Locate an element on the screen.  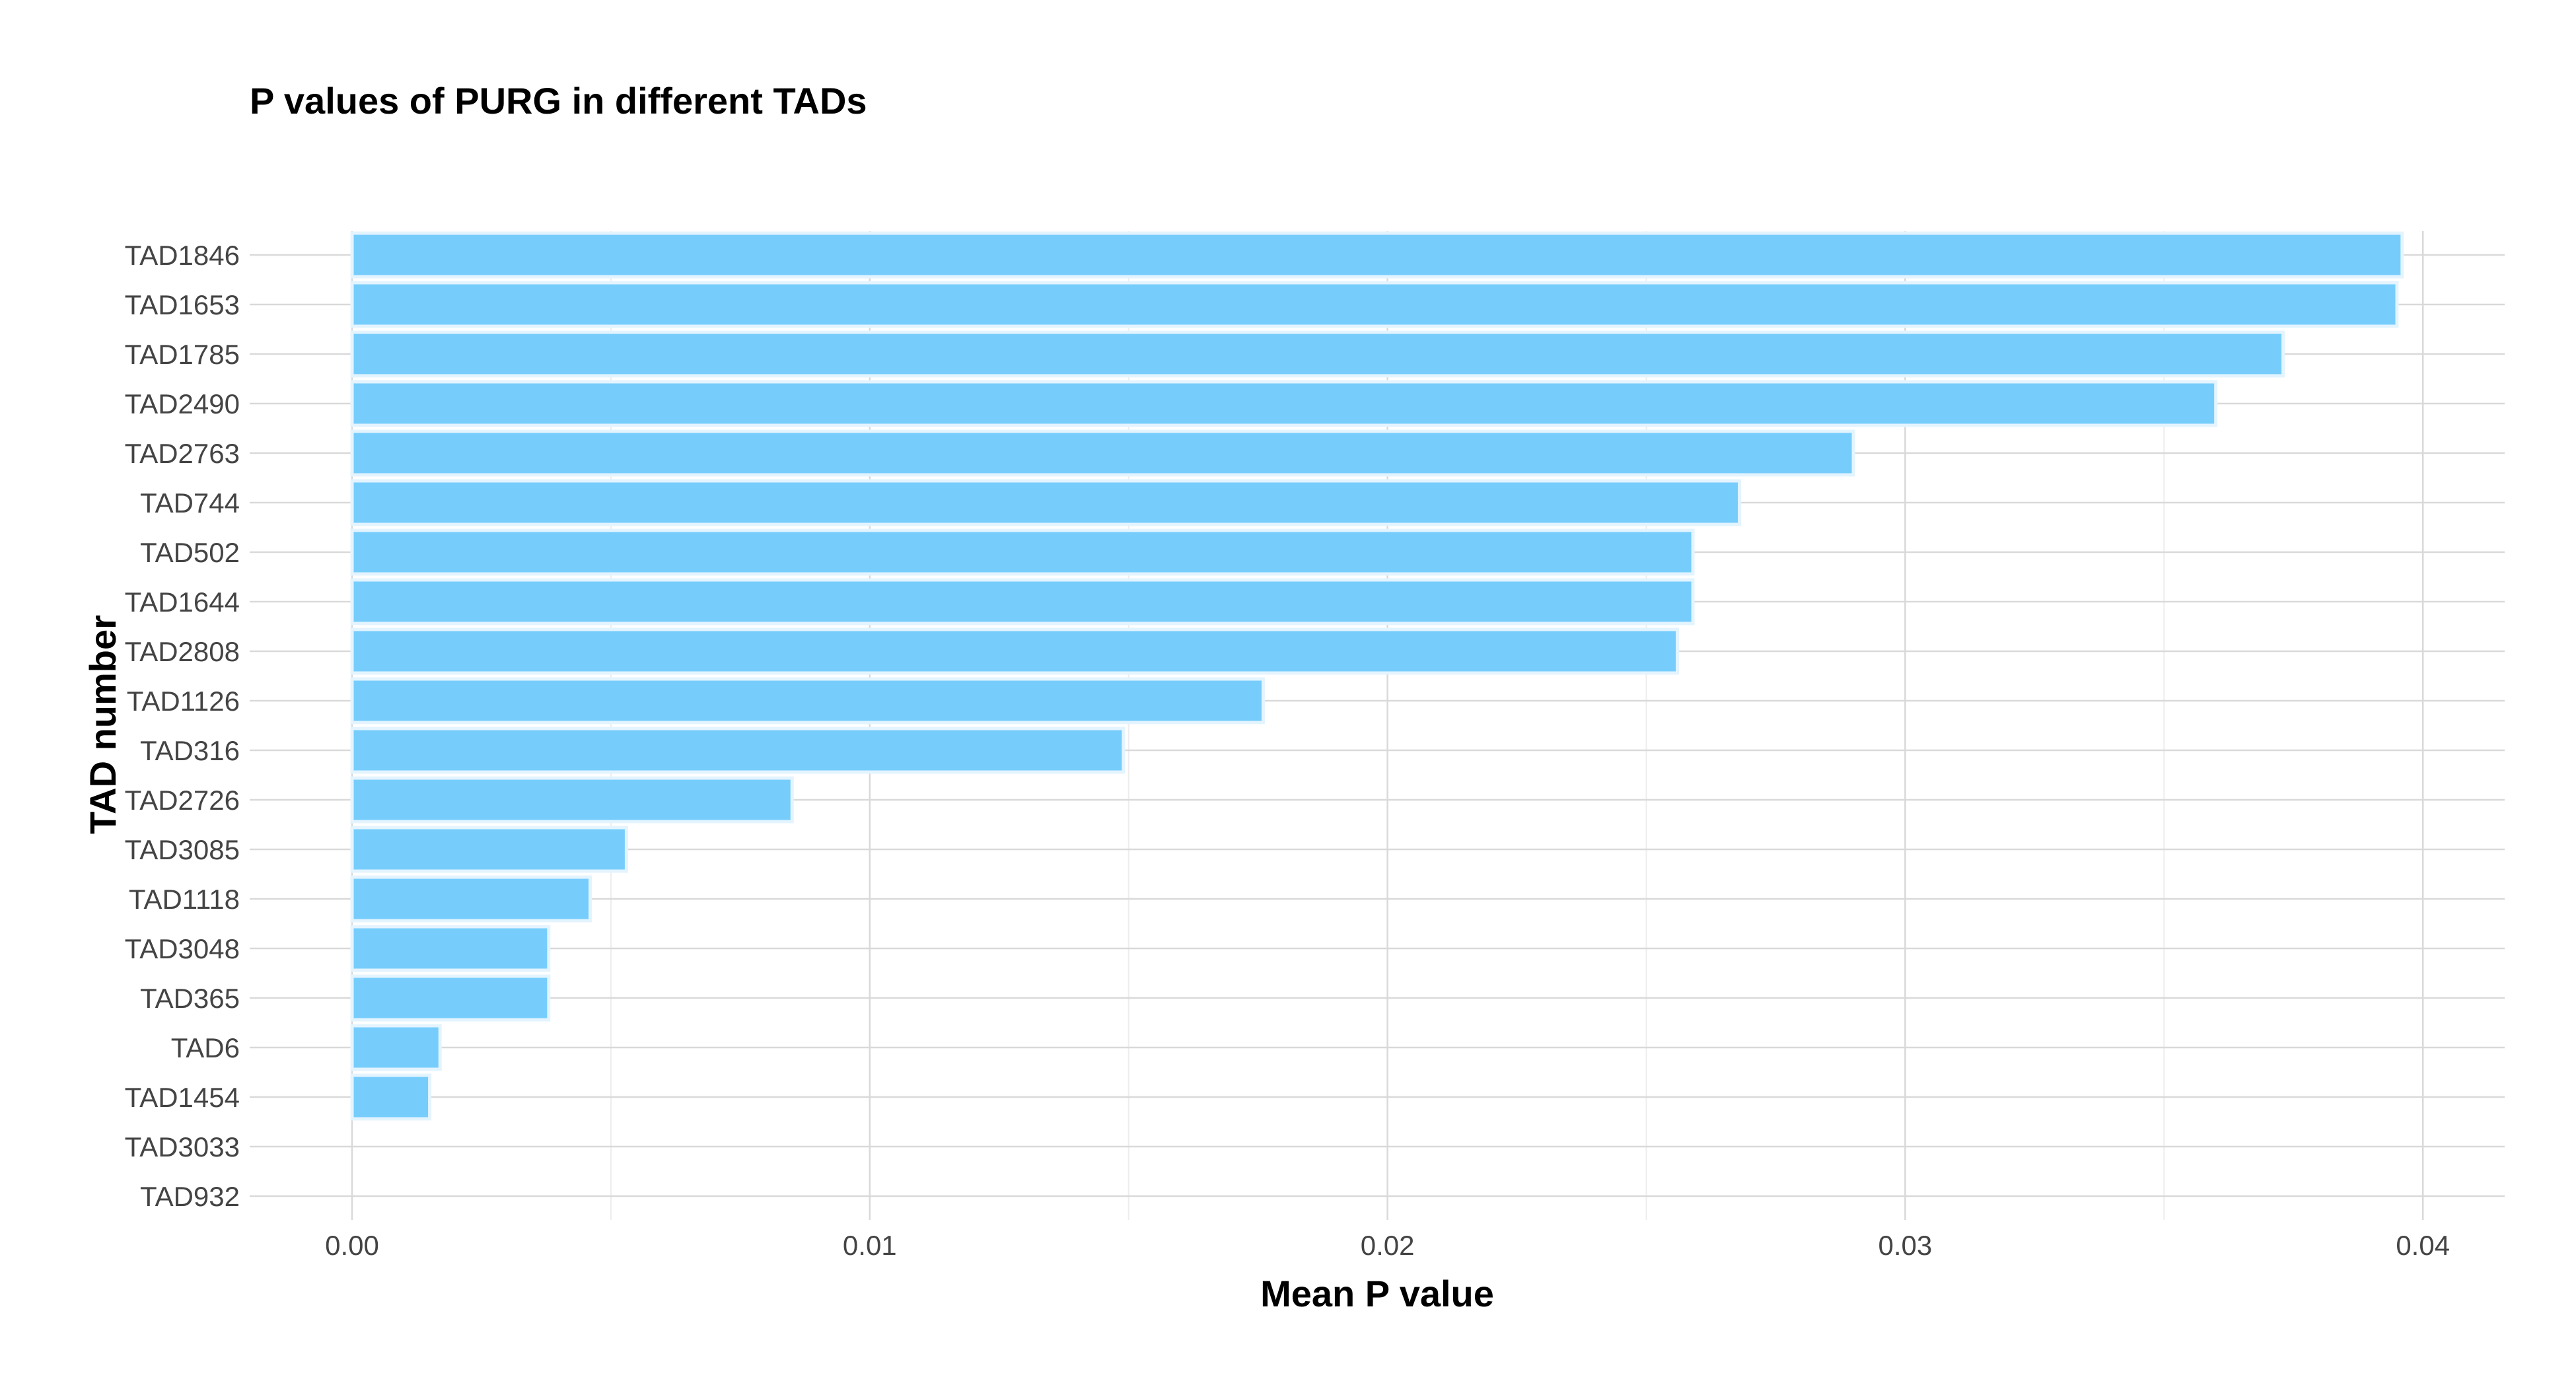
bar-tad1644 is located at coordinates (1022, 601).